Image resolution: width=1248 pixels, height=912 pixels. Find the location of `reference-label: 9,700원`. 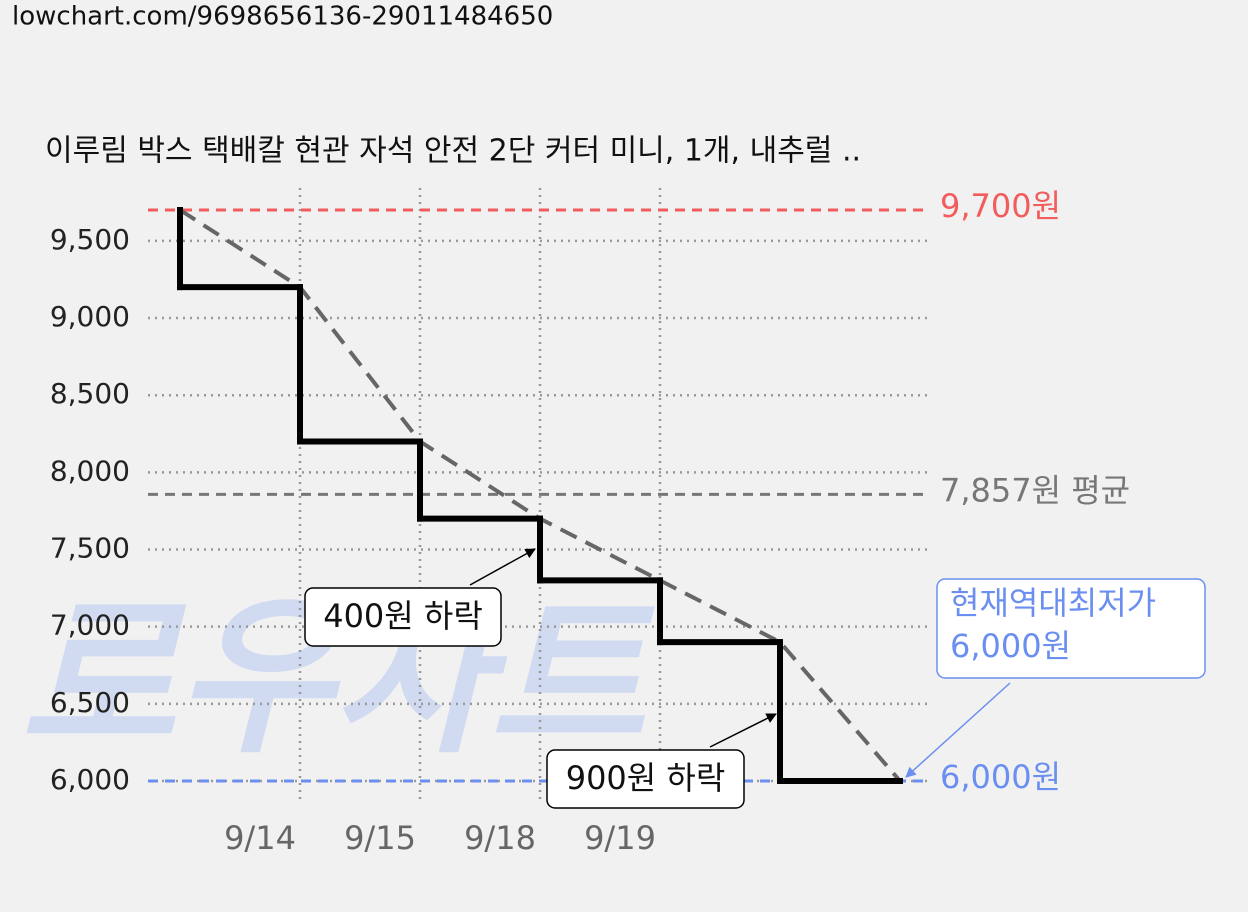

reference-label: 9,700원 is located at coordinates (1000, 206).